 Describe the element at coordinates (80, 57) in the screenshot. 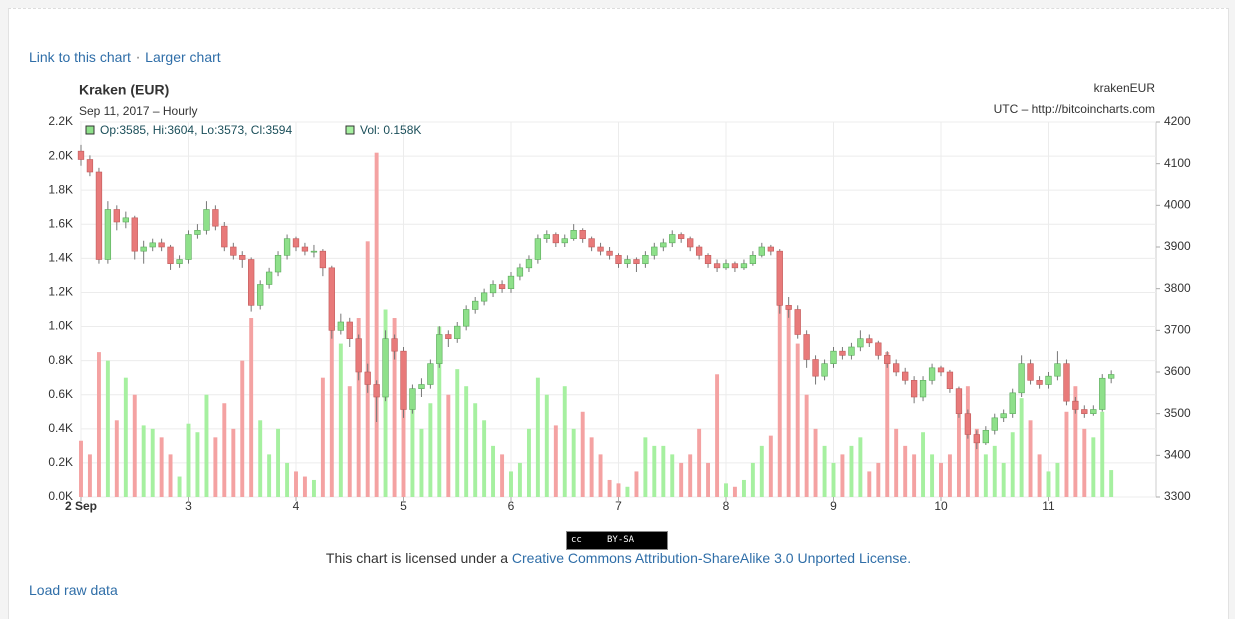

I see `link: Link to this chart` at that location.